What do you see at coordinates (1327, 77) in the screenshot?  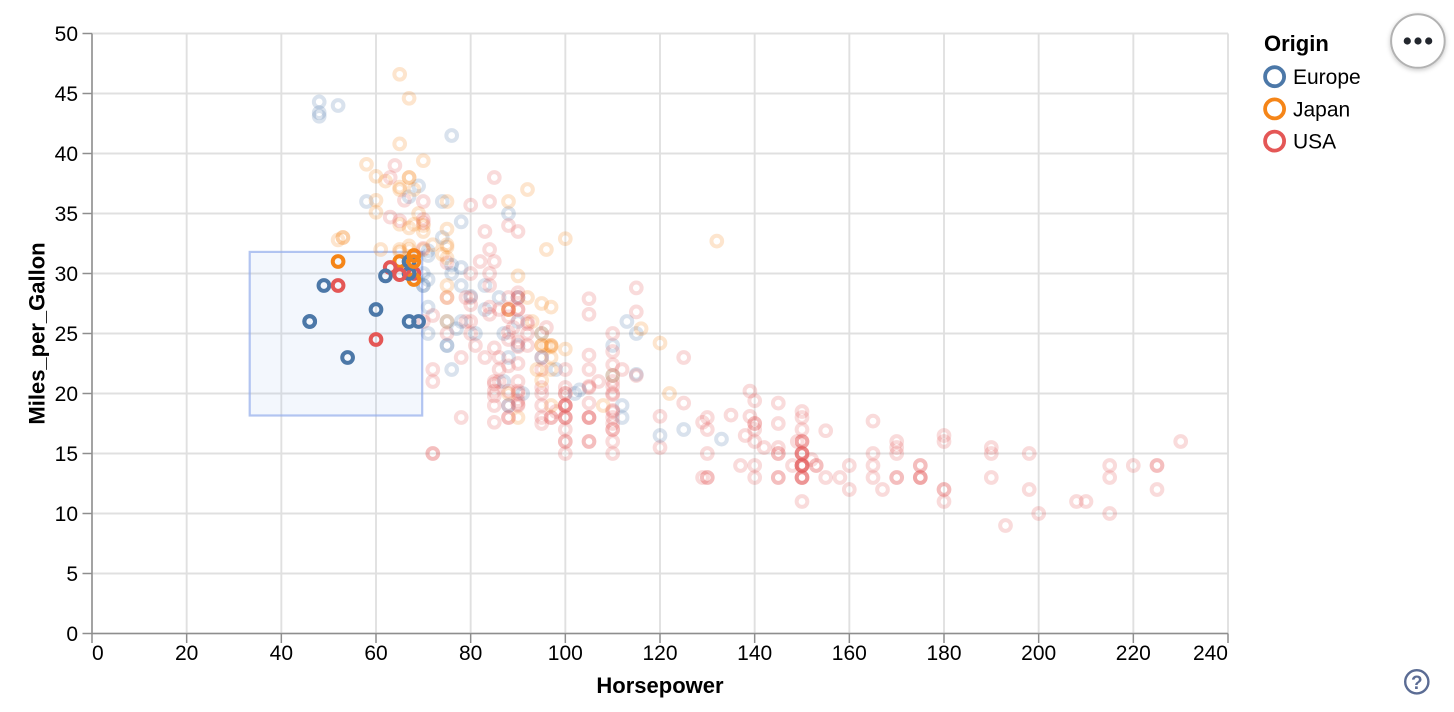 I see `svg-text: Europe` at bounding box center [1327, 77].